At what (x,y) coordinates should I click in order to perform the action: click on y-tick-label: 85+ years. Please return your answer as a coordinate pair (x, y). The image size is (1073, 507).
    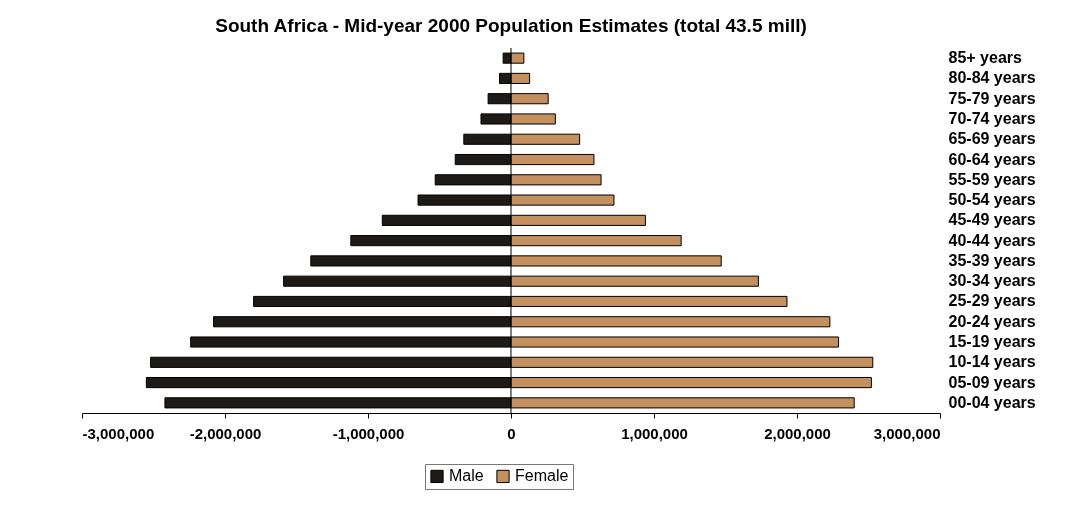
    Looking at the image, I should click on (985, 58).